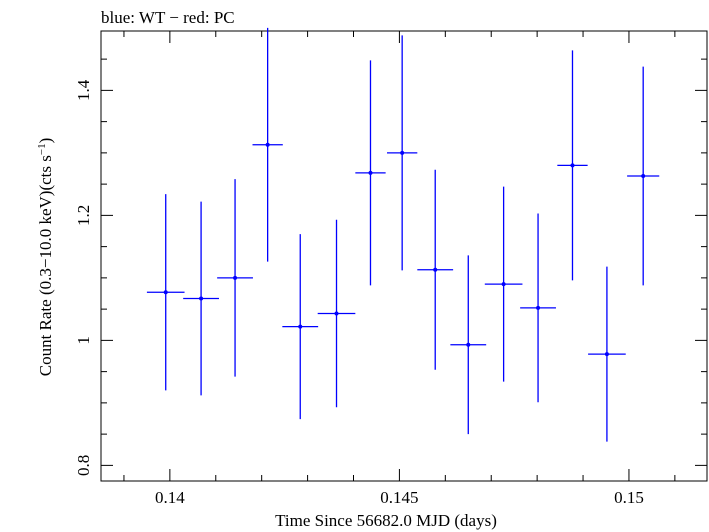 This screenshot has width=709, height=532. What do you see at coordinates (168, 17) in the screenshot?
I see `chart-title: blue: WT − red: PC` at bounding box center [168, 17].